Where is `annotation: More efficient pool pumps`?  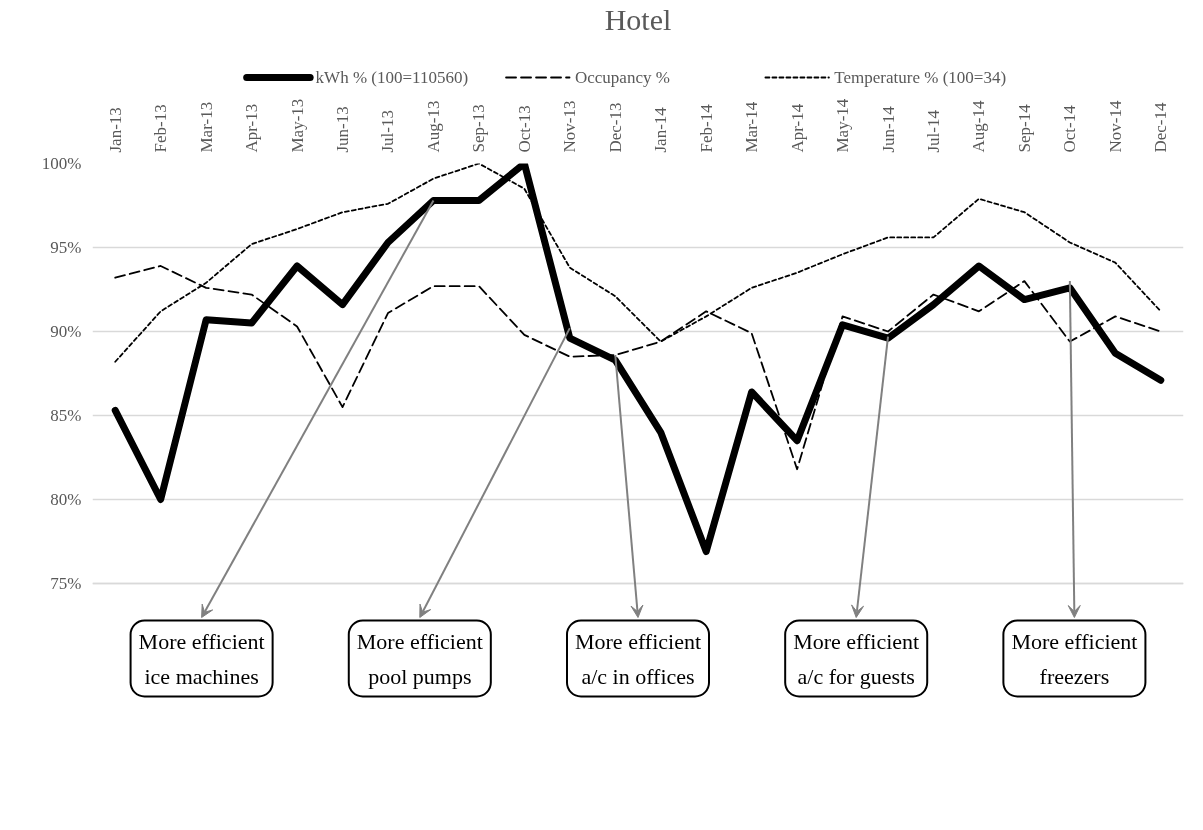 annotation: More efficient pool pumps is located at coordinates (419, 658).